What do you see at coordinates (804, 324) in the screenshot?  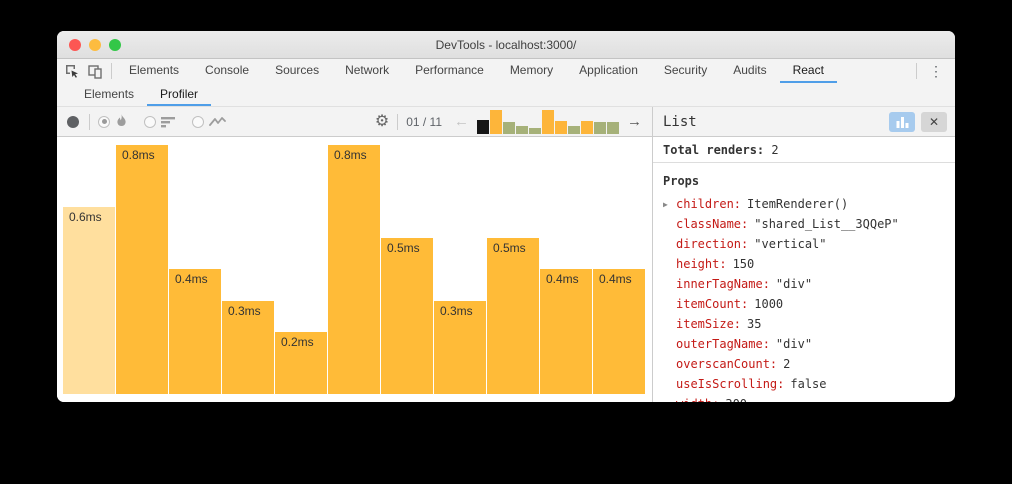 I see `prop-row-itemSize: itemSize: 35` at bounding box center [804, 324].